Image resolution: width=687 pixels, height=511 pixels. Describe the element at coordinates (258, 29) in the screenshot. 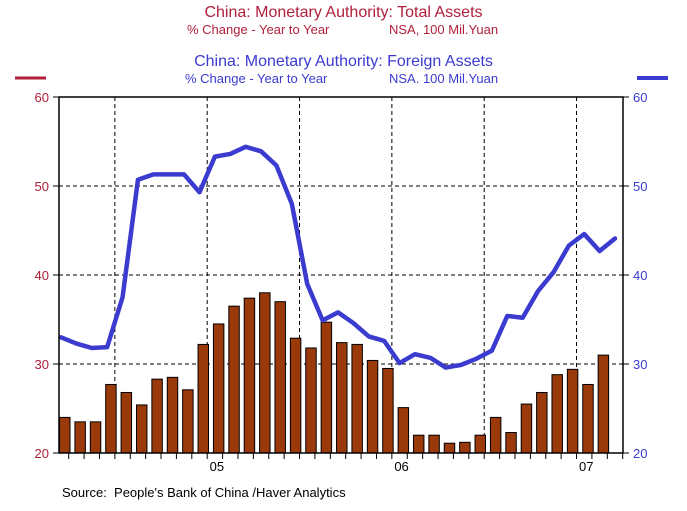

I see `total-assets-subtitle-left: % Change - Year to Year` at that location.